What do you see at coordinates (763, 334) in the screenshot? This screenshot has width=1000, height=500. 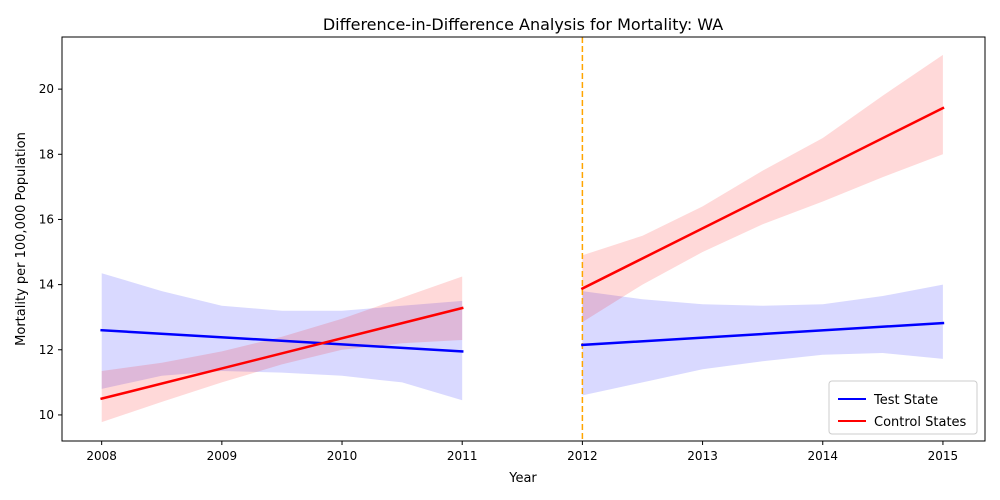 I see `trend-line-test-state-post` at bounding box center [763, 334].